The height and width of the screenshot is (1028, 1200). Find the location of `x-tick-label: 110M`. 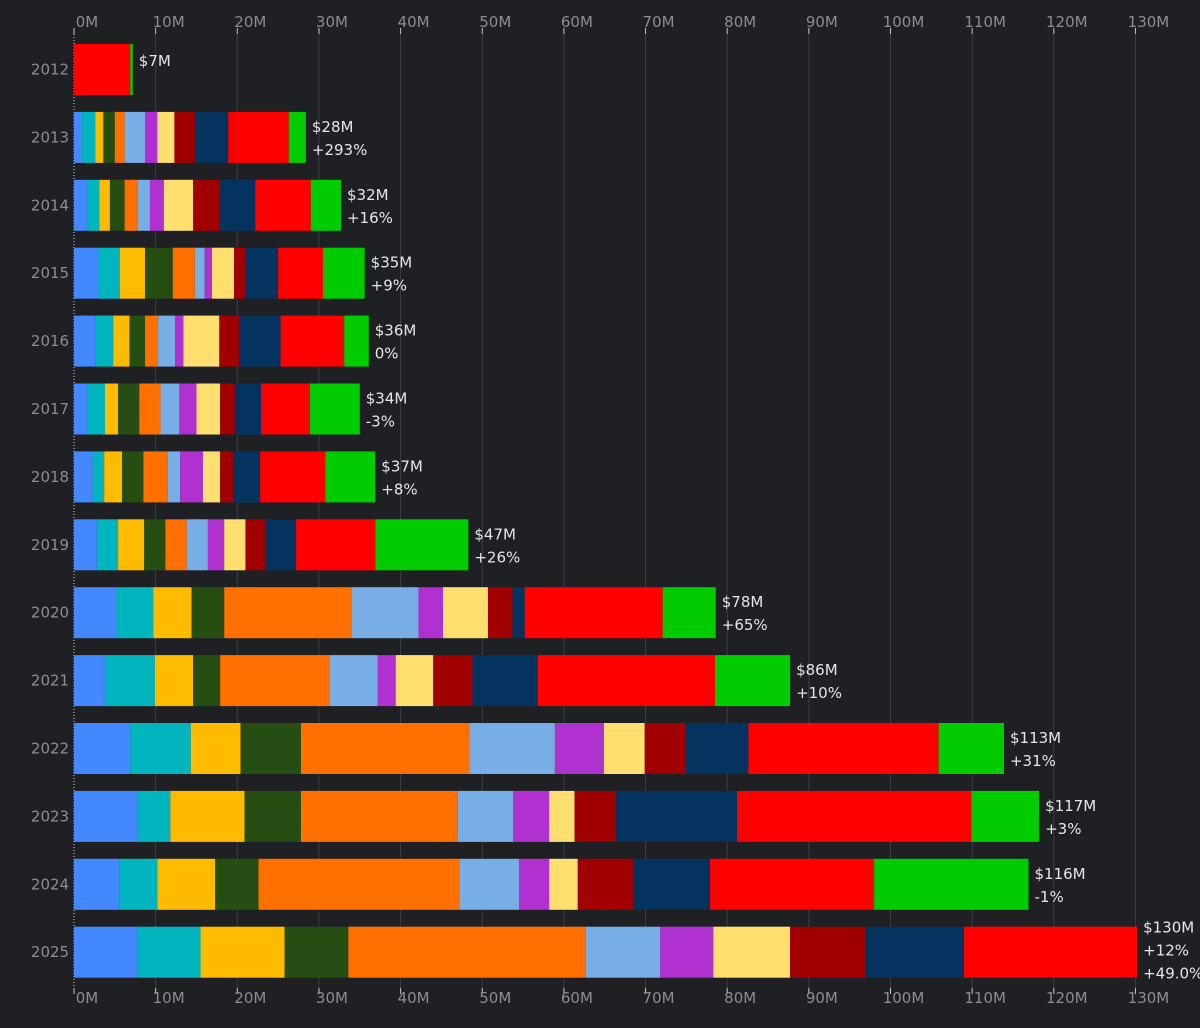

x-tick-label: 110M is located at coordinates (985, 22).